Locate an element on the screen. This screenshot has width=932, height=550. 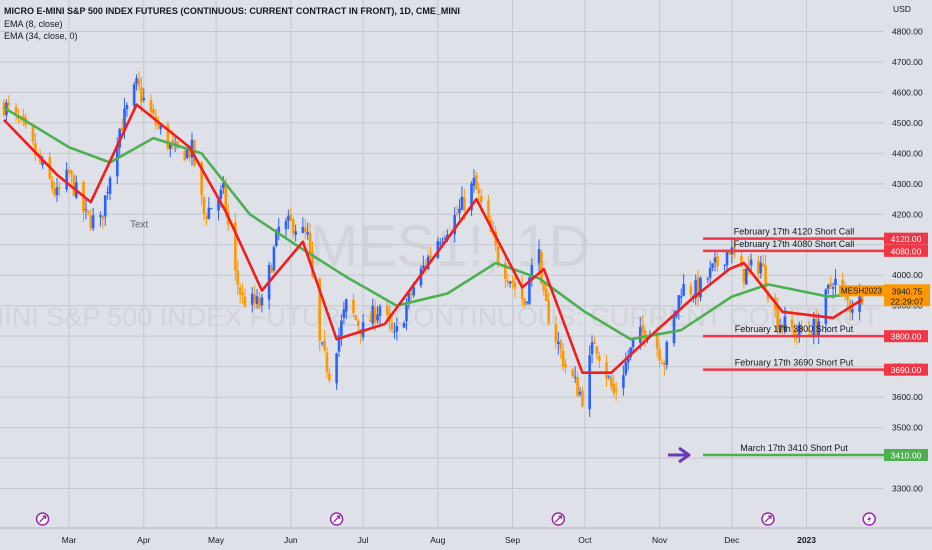
price-tag-countdown: 22:29:07 is located at coordinates (906, 301).